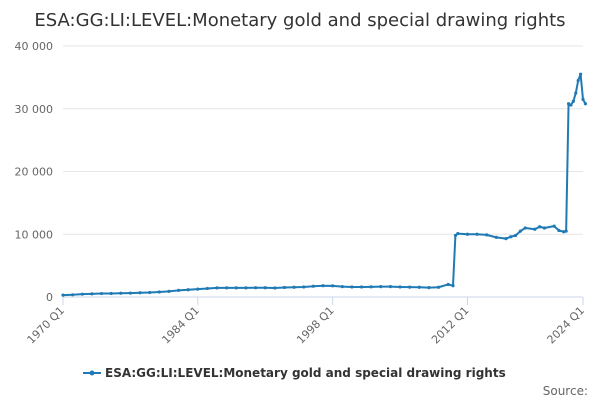 Image resolution: width=600 pixels, height=404 pixels. I want to click on x-tick-label: 2012 Q1, so click(450, 325).